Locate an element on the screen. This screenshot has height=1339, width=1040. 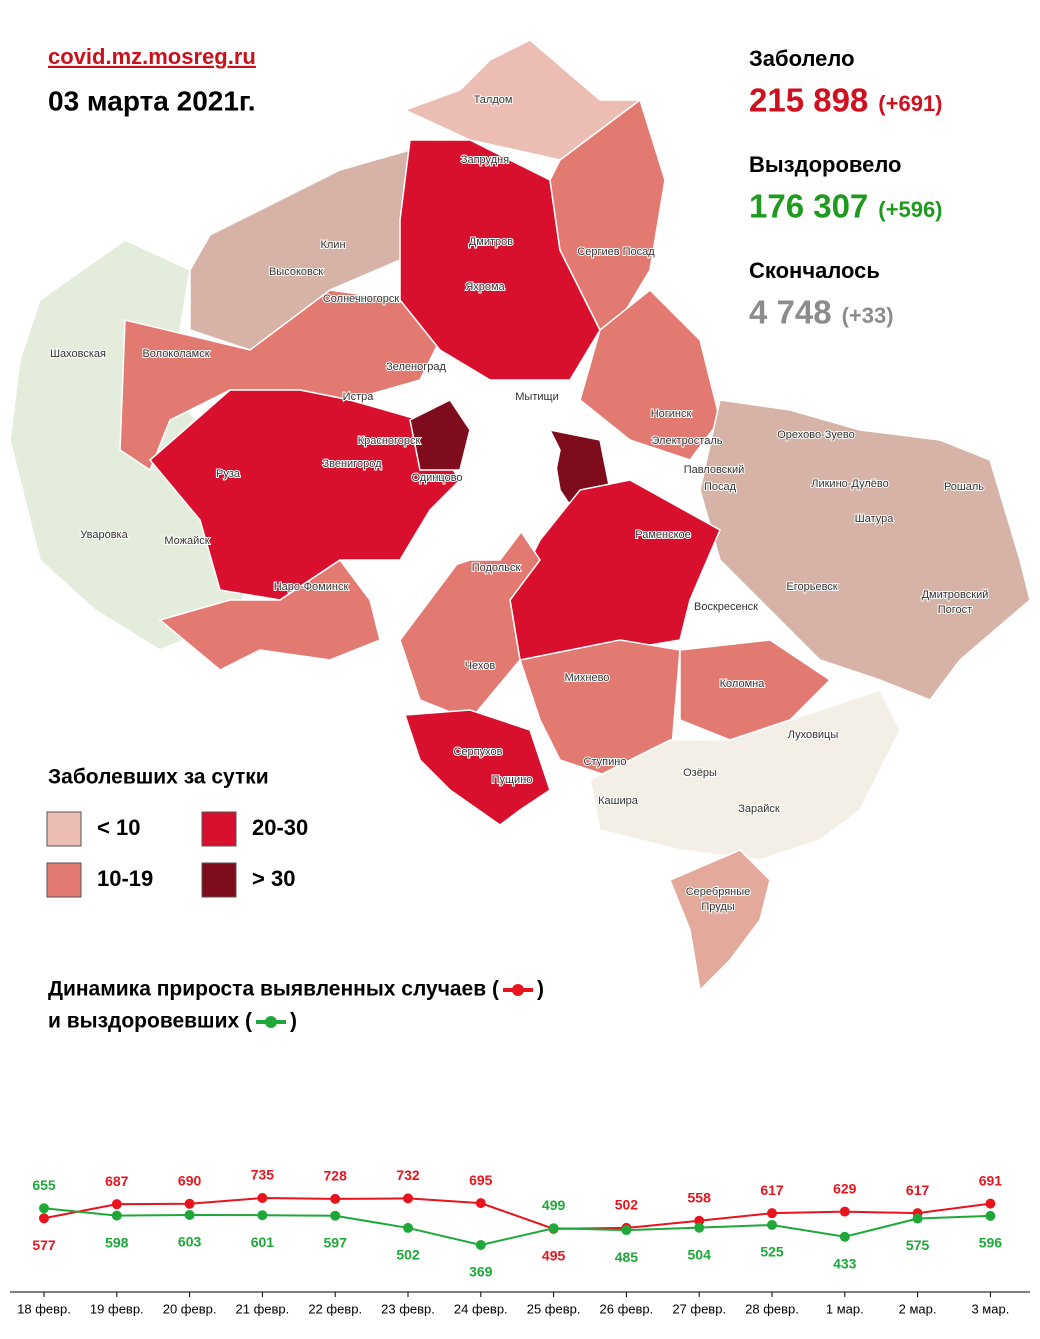
x-tick-label: 21 февр. is located at coordinates (263, 1308).